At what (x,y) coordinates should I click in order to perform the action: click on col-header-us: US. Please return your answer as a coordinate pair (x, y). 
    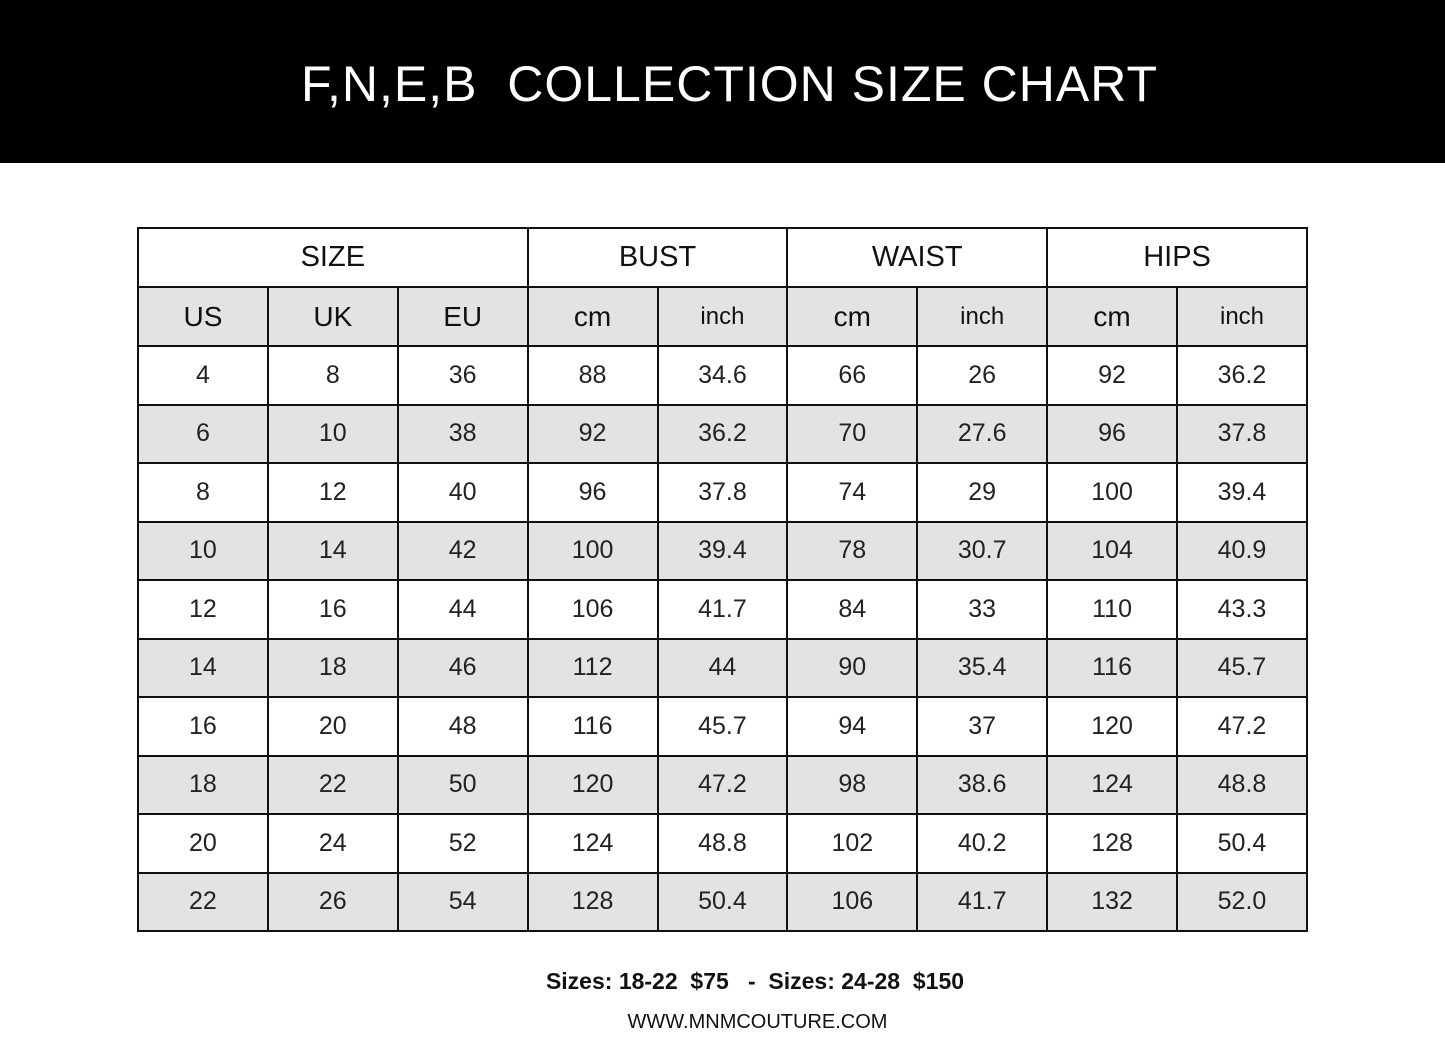
    Looking at the image, I should click on (203, 316).